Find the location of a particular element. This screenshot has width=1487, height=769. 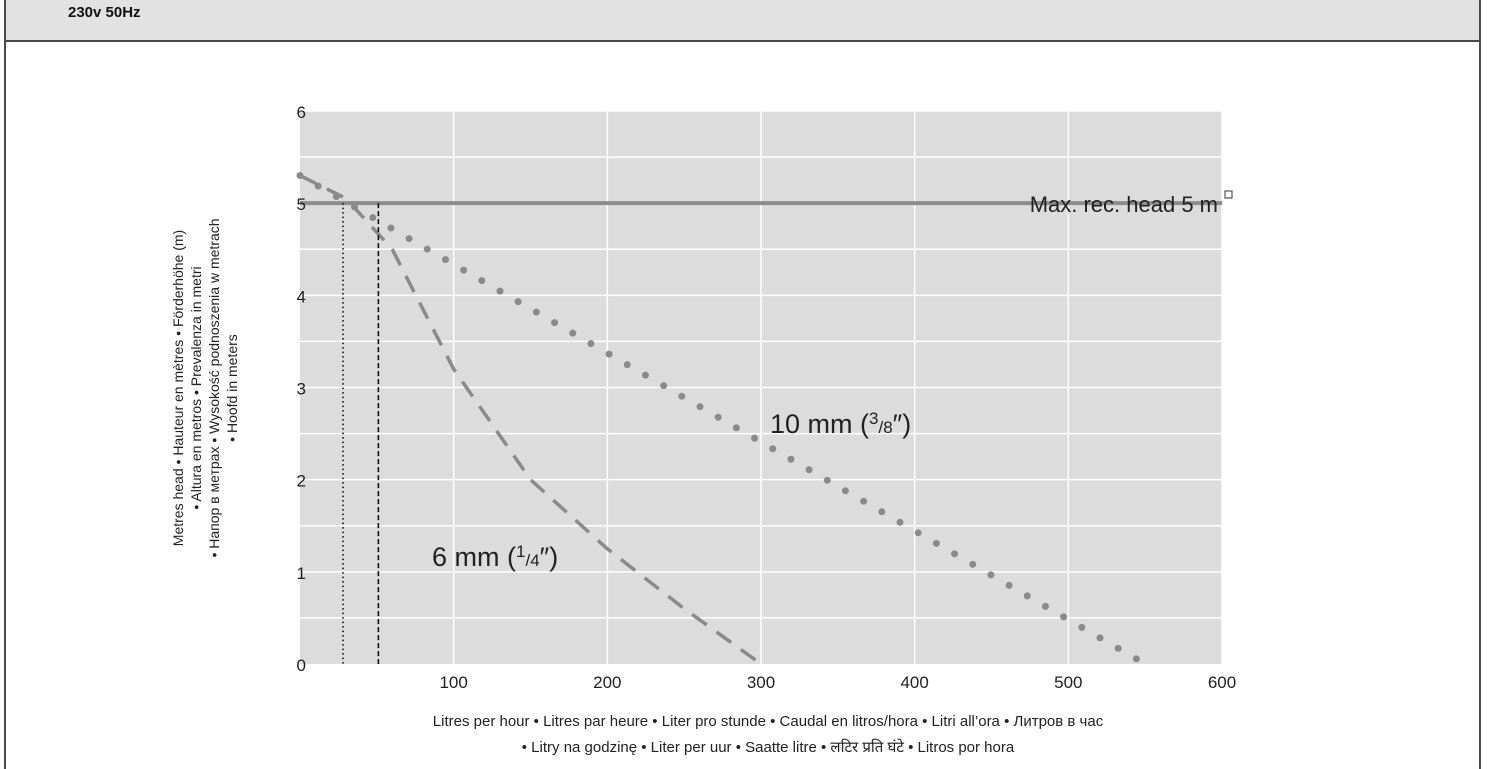

y-tick-labels: 0 1 2 3 4 5 6 is located at coordinates (301, 389).